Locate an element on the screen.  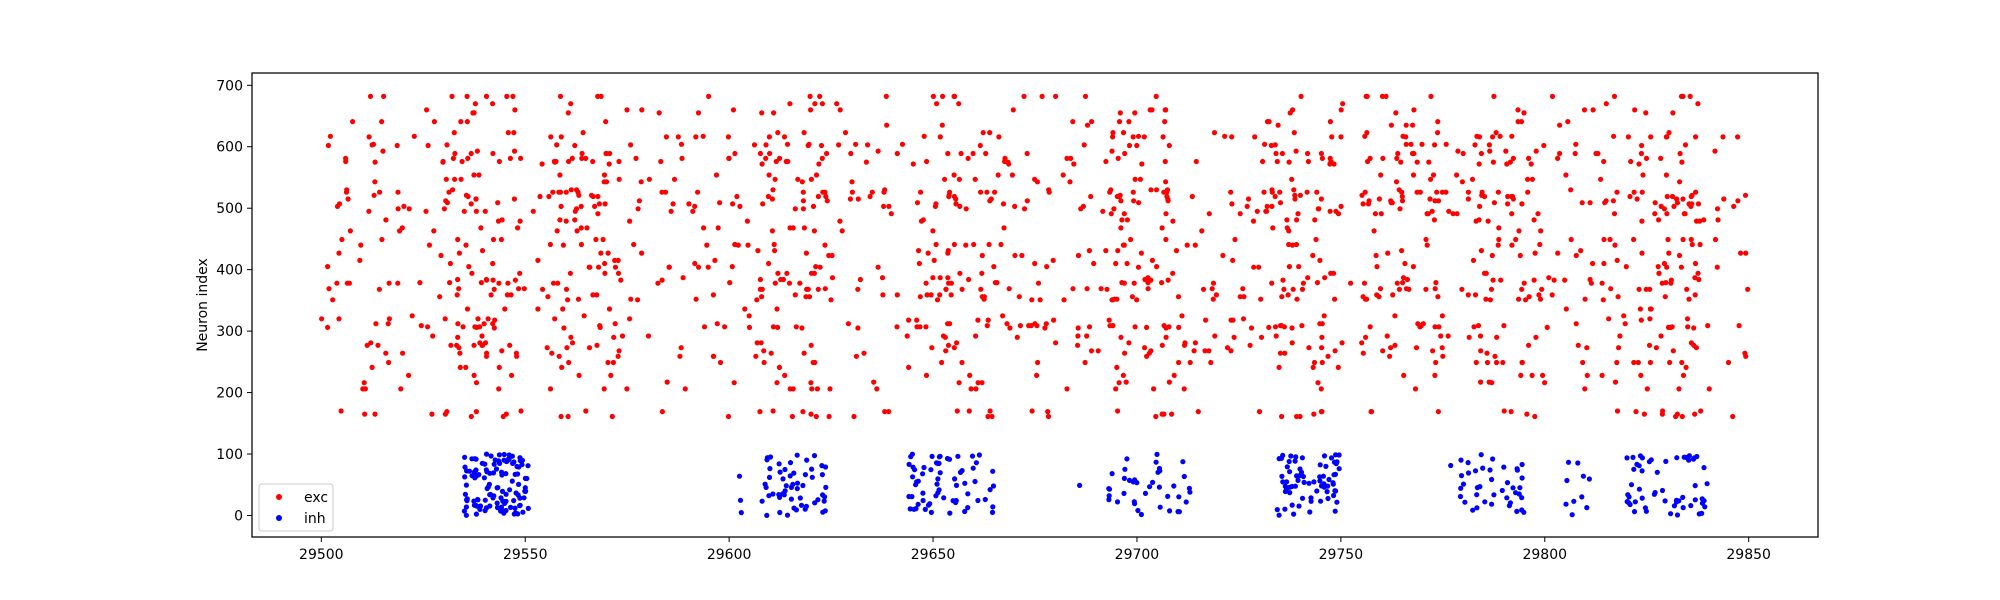
legend: exc inh is located at coordinates (296, 507).